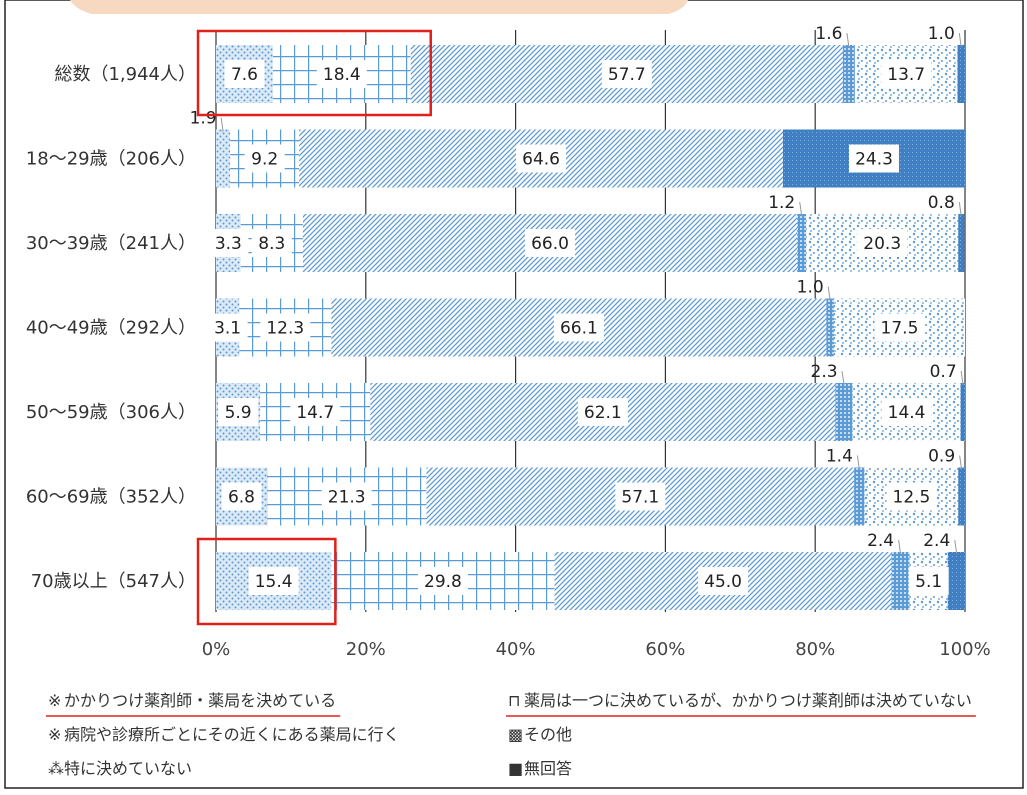 Image resolution: width=1027 pixels, height=795 pixels. What do you see at coordinates (941, 203) in the screenshot?
I see `data-label: 0.8` at bounding box center [941, 203].